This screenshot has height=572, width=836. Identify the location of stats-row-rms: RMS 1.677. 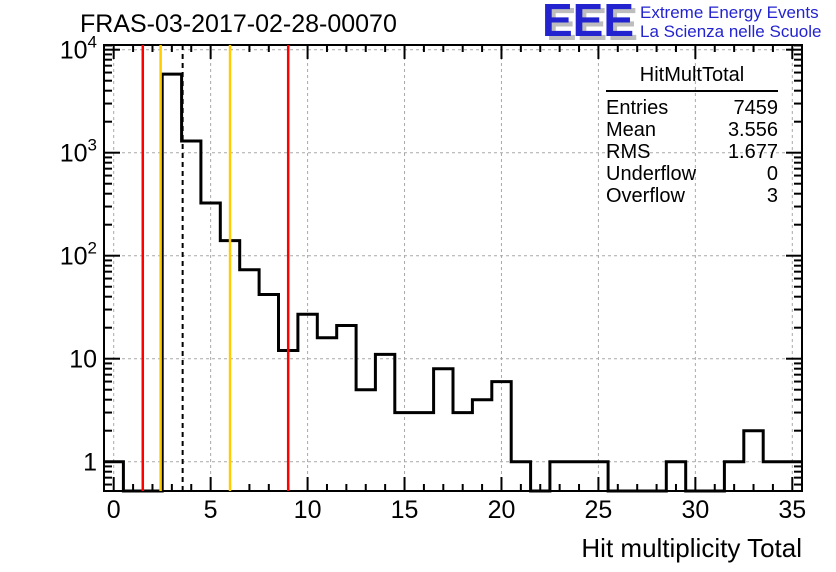
(692, 152).